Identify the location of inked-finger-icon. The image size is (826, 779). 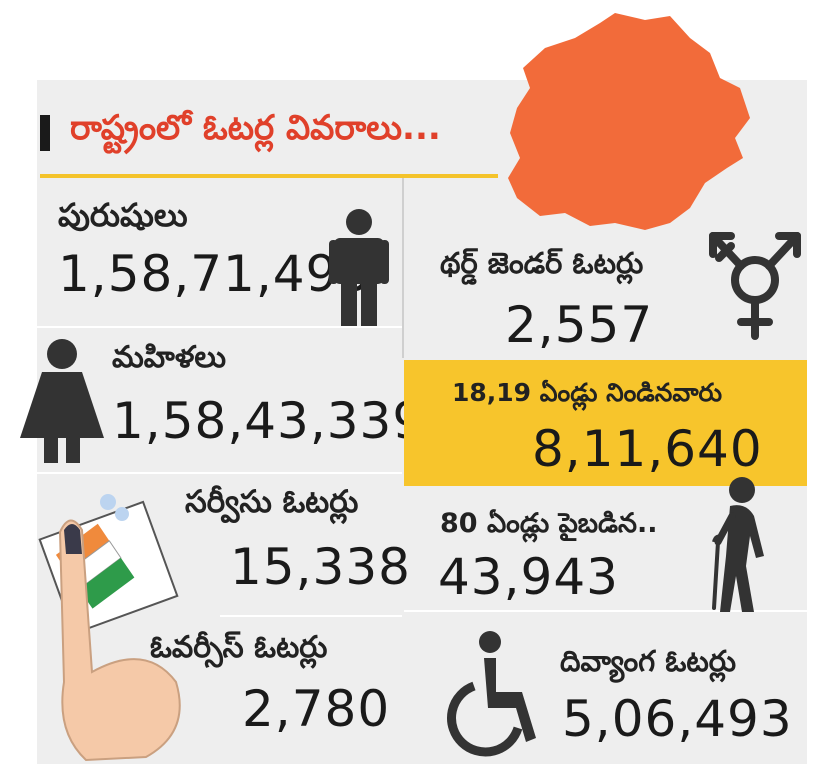
(109, 628).